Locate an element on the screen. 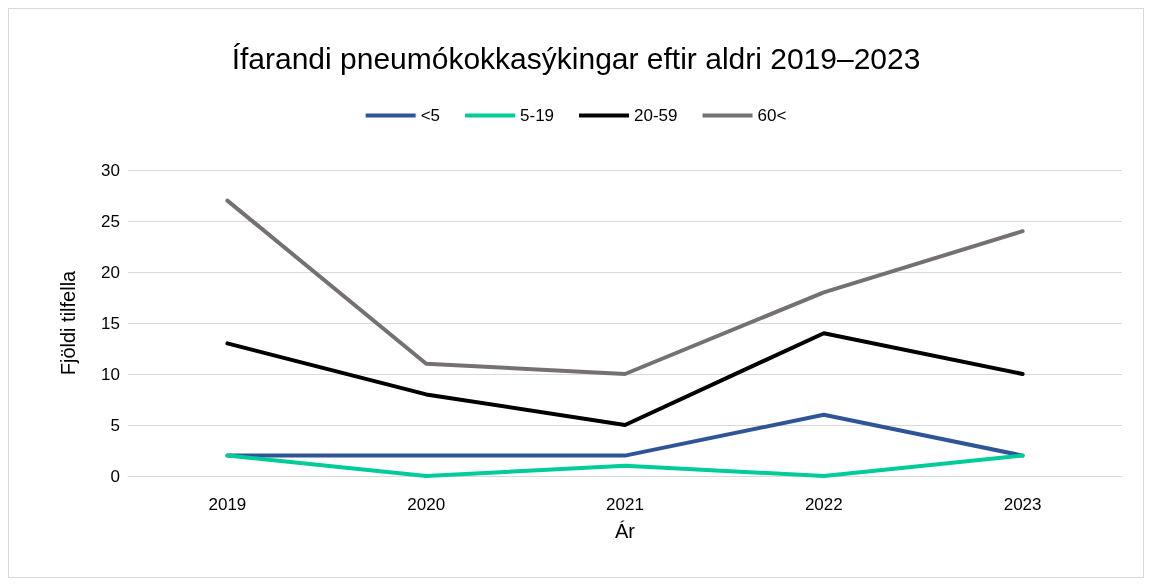 This screenshot has height=586, width=1152. y-tick-label: 30 is located at coordinates (110, 170).